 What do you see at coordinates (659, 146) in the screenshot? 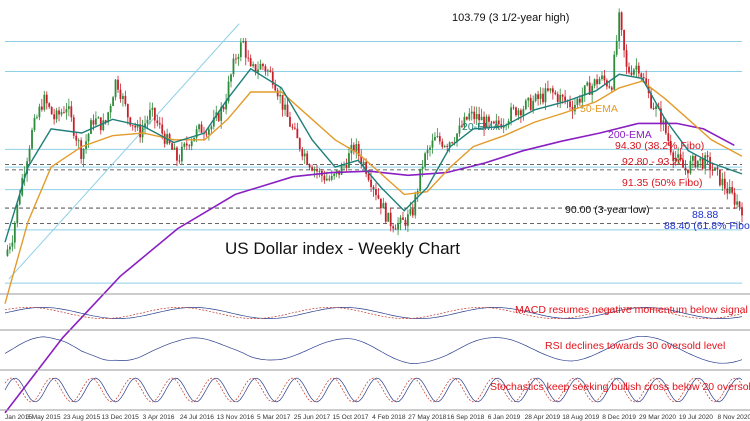
I see `annotation-fibo382: 94.30 (38.2% Fibo)` at bounding box center [659, 146].